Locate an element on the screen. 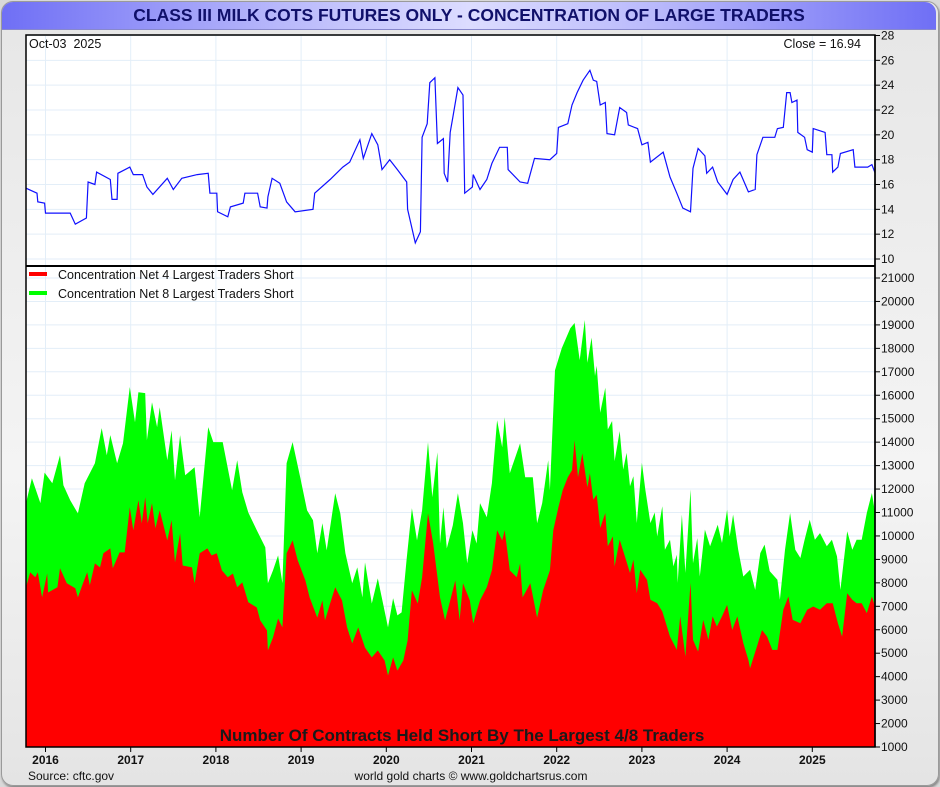 The height and width of the screenshot is (787, 940). contracts-tick-label: 7000 is located at coordinates (894, 606).